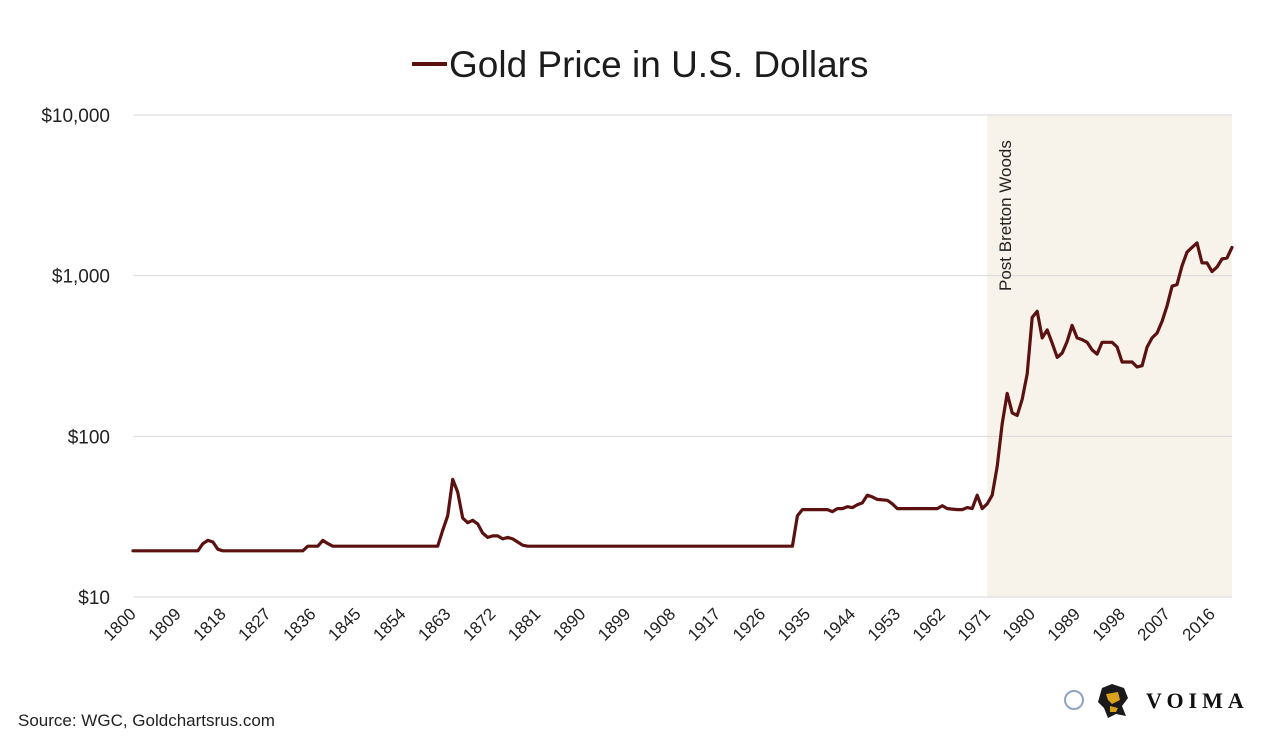 This screenshot has width=1280, height=739. Describe the element at coordinates (210, 624) in the screenshot. I see `x-tick-label: 1818` at that location.